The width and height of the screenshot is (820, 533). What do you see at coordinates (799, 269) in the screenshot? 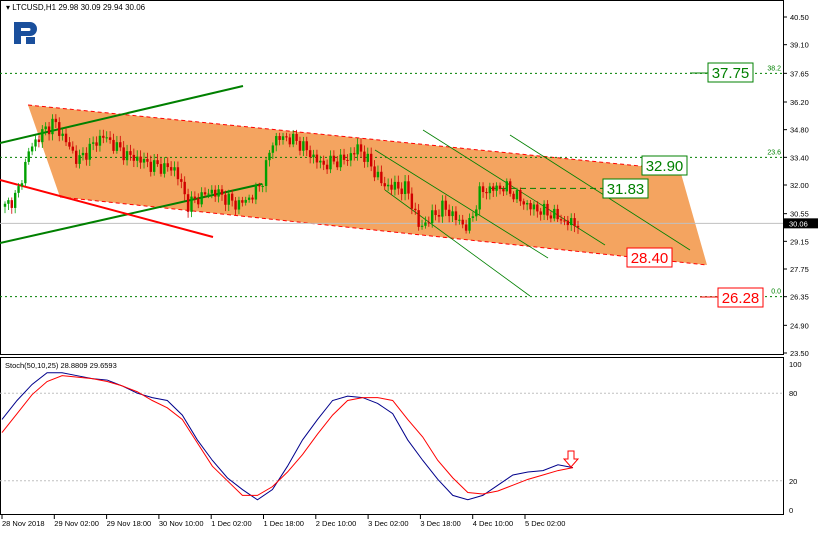
I see `y-tick-label: 27.75` at bounding box center [799, 269].